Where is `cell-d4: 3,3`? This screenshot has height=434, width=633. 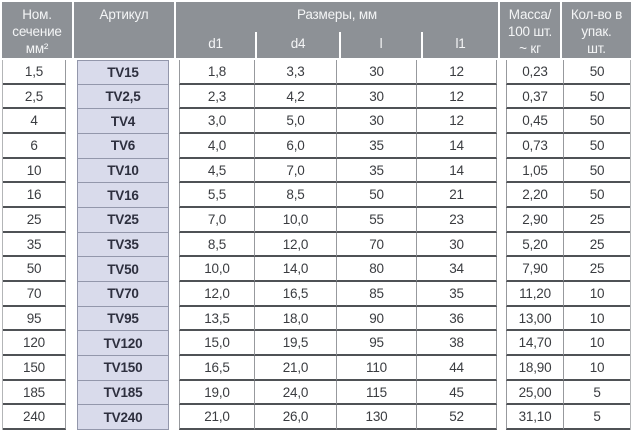 cell-d4: 3,3 is located at coordinates (296, 72).